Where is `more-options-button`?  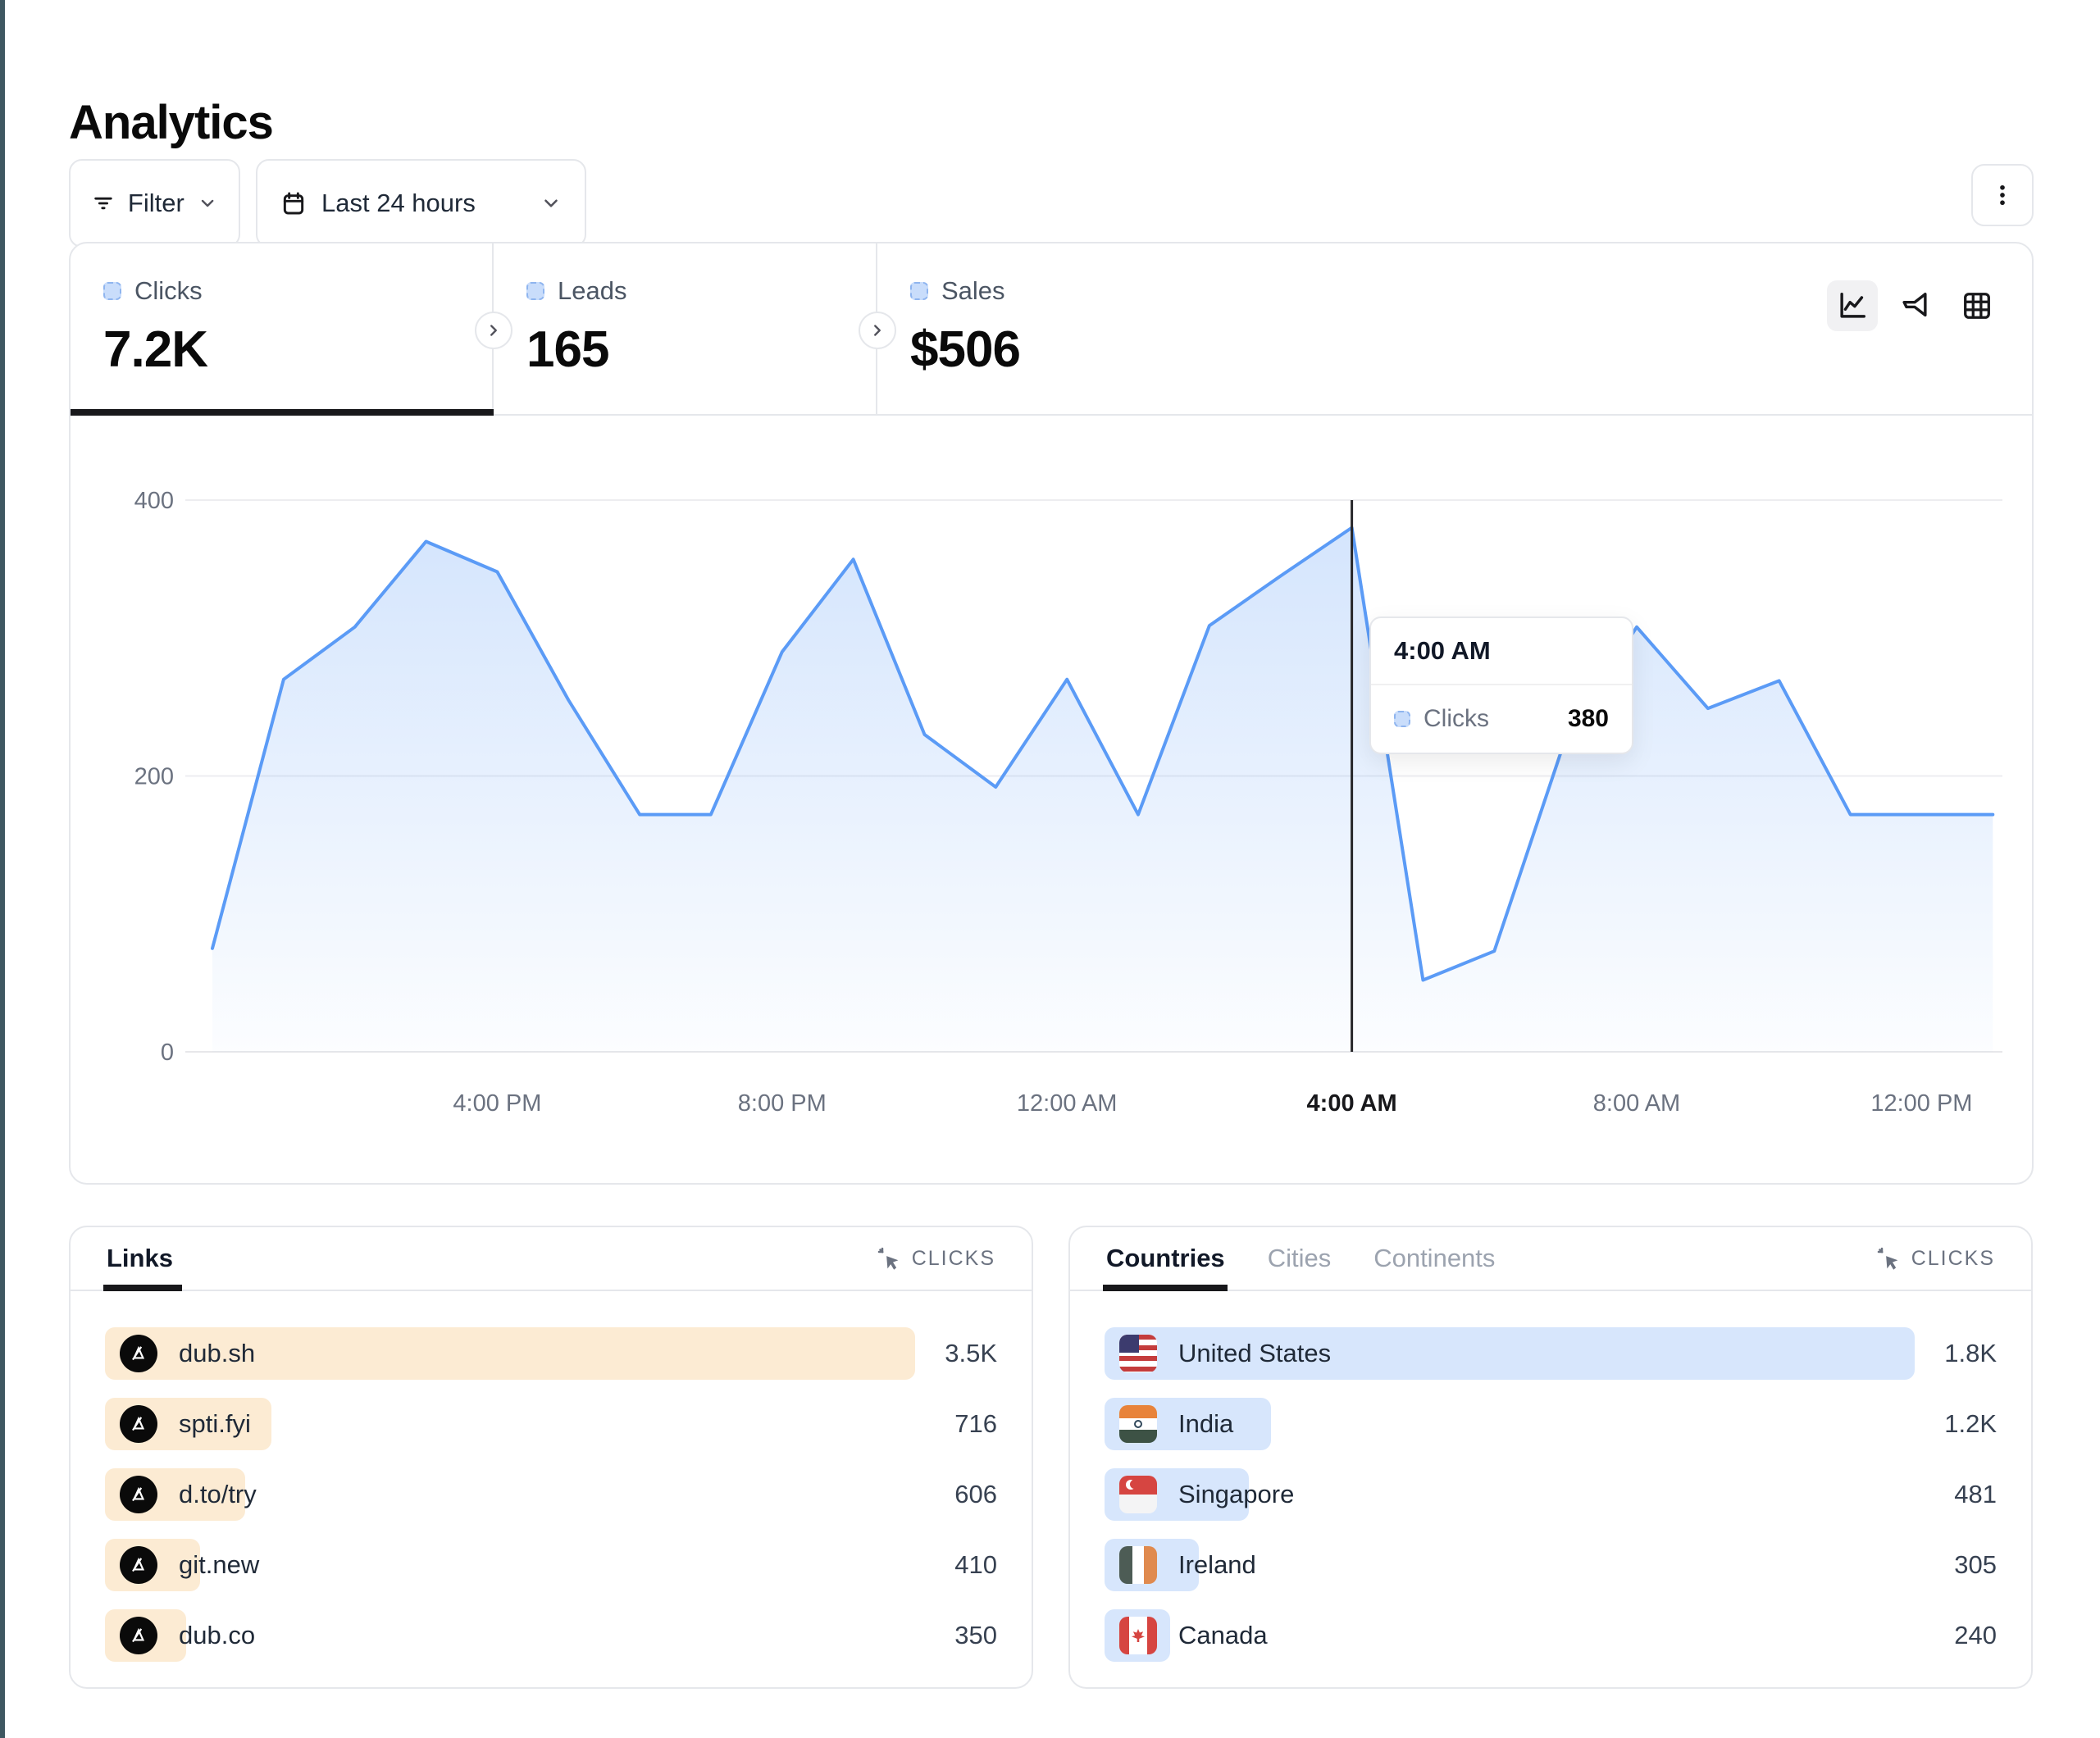
more-options-button is located at coordinates (2002, 195).